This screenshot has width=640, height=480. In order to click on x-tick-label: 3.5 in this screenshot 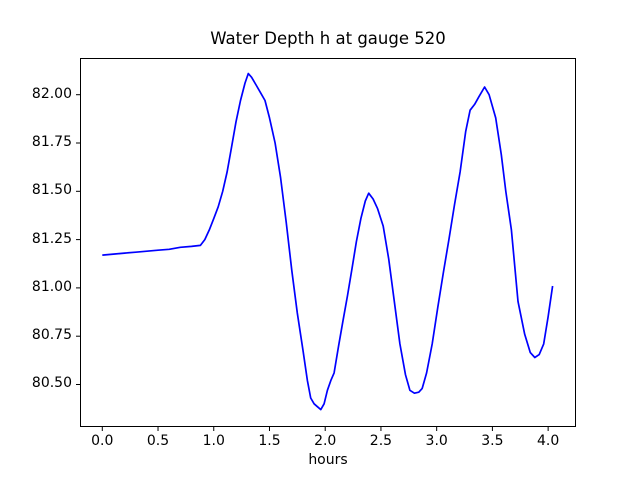, I will do `click(492, 441)`.